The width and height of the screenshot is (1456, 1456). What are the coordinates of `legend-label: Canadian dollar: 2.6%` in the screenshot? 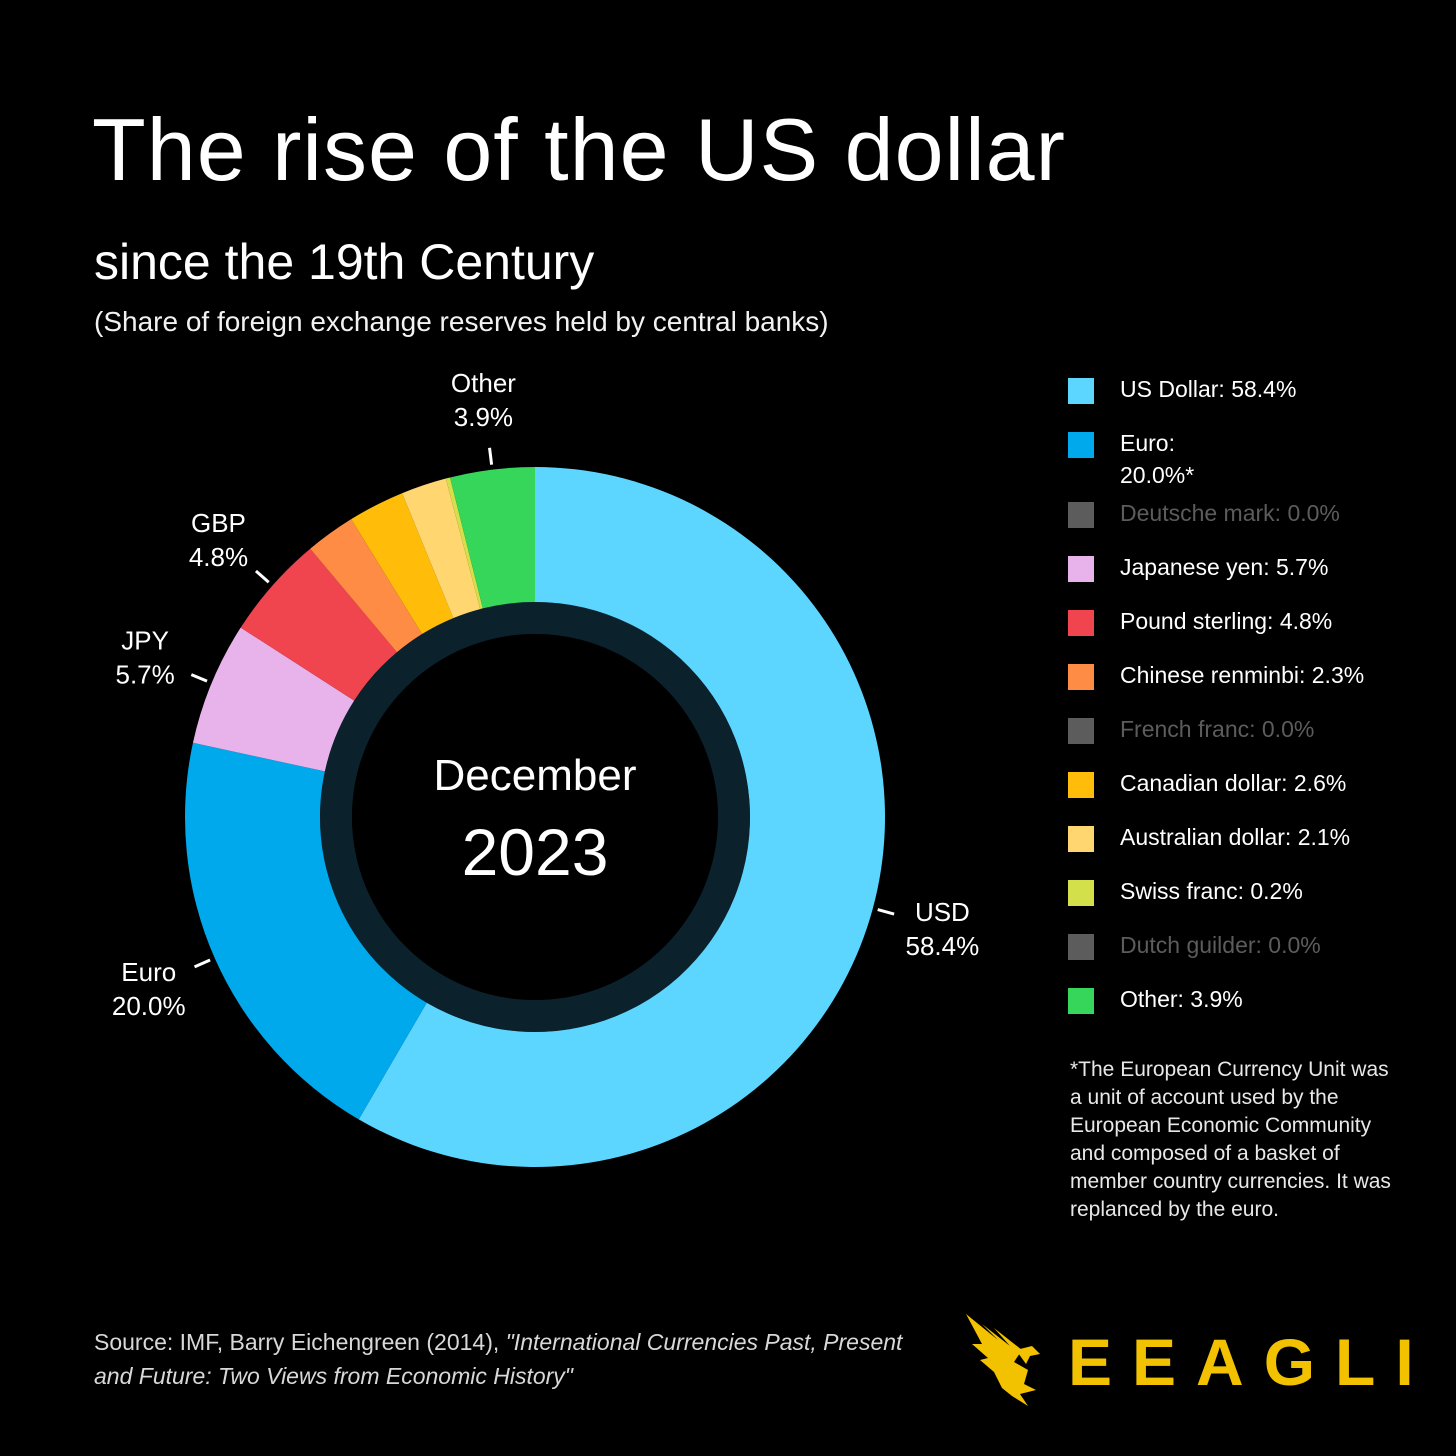 It's located at (1233, 783).